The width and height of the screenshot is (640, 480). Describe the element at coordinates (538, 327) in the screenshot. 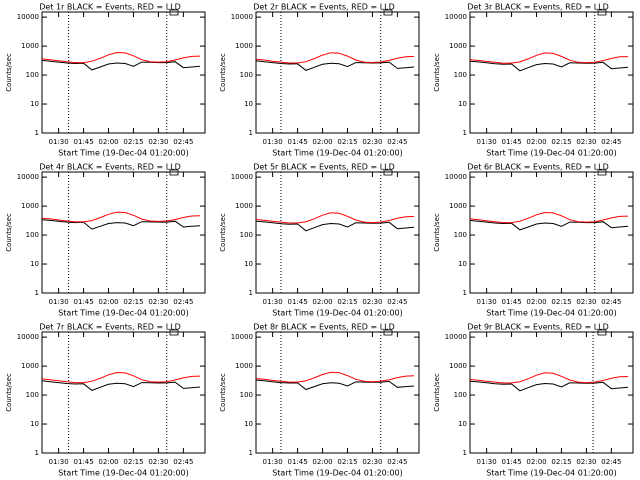

I see `chart-title: Det 9r BLACK = Events, RED = LLD` at that location.